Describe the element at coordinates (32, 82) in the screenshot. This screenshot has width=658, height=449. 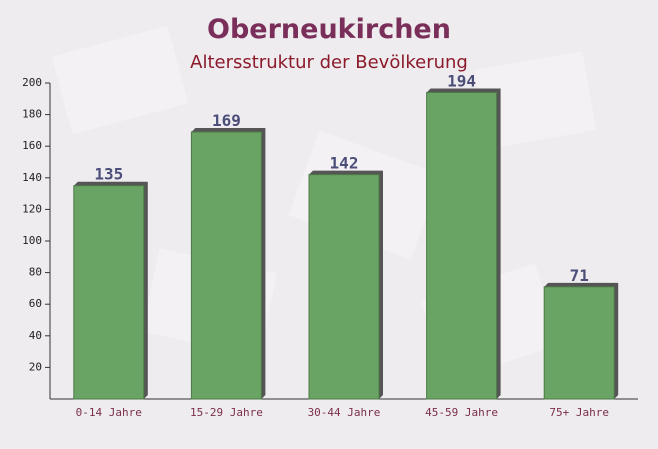
I see `y-tick-label: 200` at that location.